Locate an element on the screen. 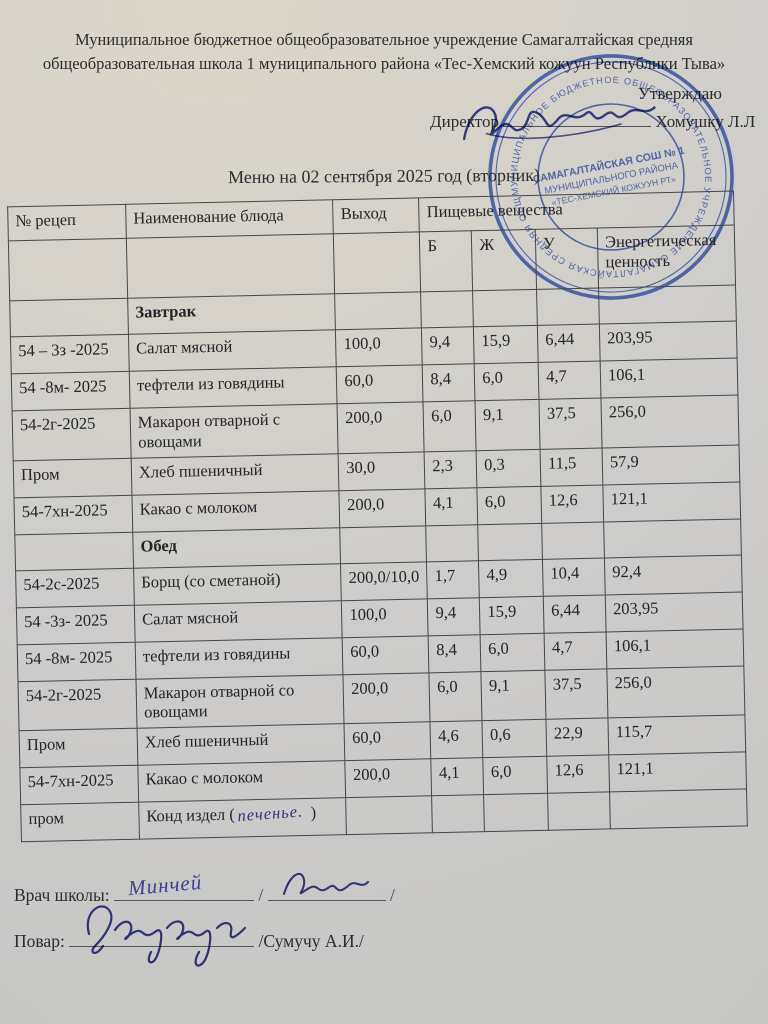 This screenshot has height=1024, width=768. row-dish-name: Хлеб пшеничный is located at coordinates (235, 474).